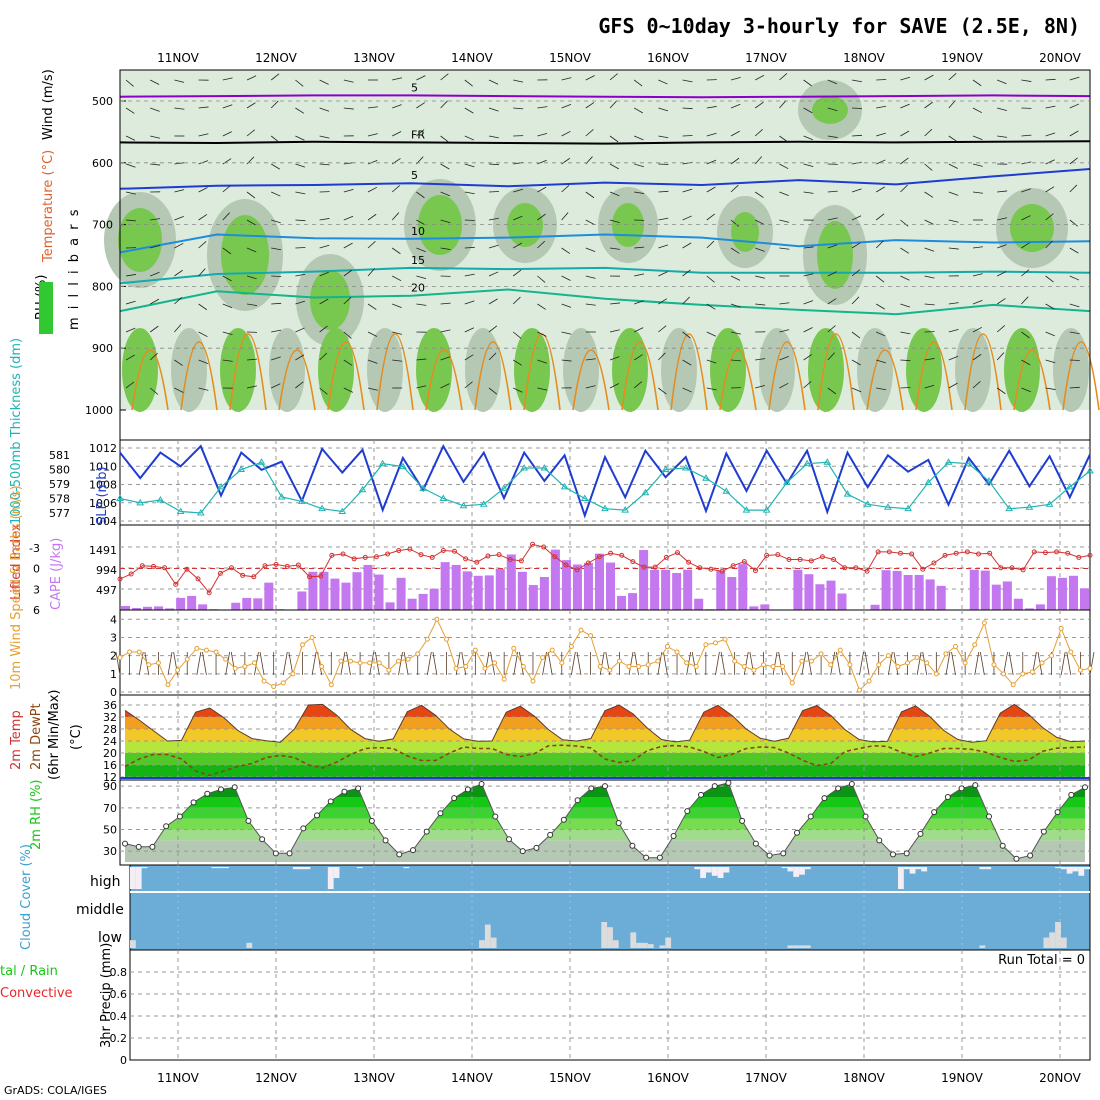  Describe the element at coordinates (605, 835) in the screenshot. I see `rh-band` at that location.